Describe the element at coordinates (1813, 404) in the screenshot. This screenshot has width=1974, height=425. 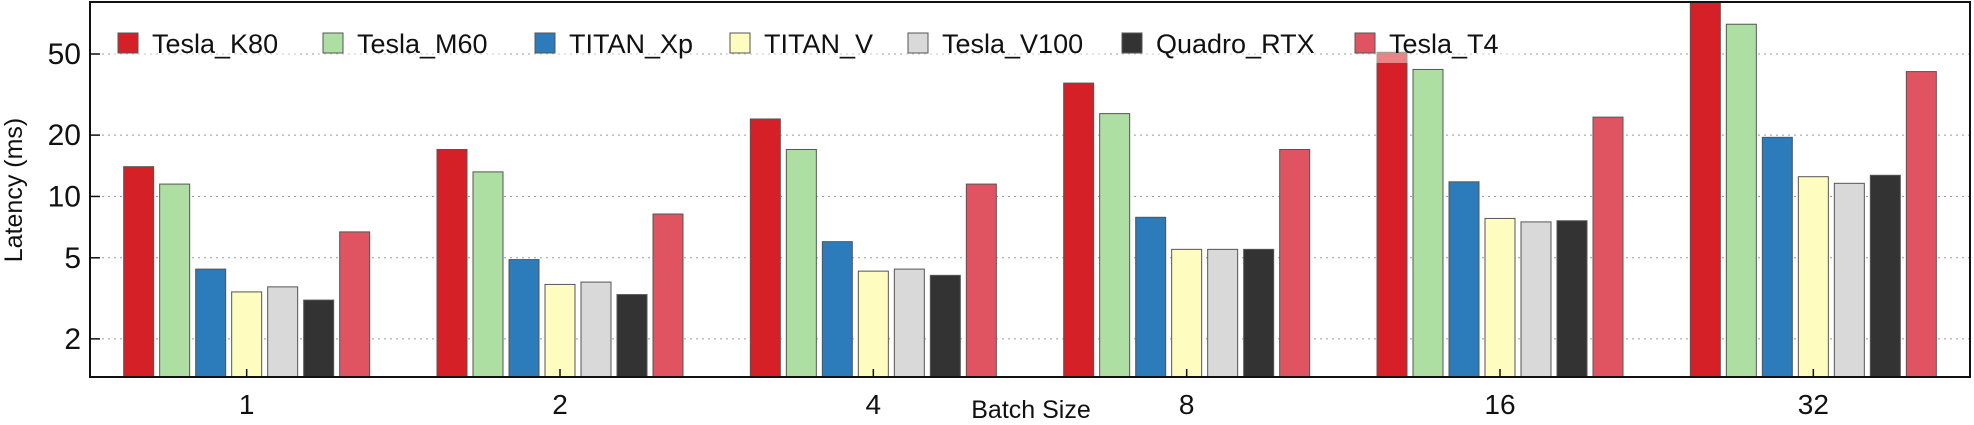
I see `x-tick-label-32: 32` at that location.